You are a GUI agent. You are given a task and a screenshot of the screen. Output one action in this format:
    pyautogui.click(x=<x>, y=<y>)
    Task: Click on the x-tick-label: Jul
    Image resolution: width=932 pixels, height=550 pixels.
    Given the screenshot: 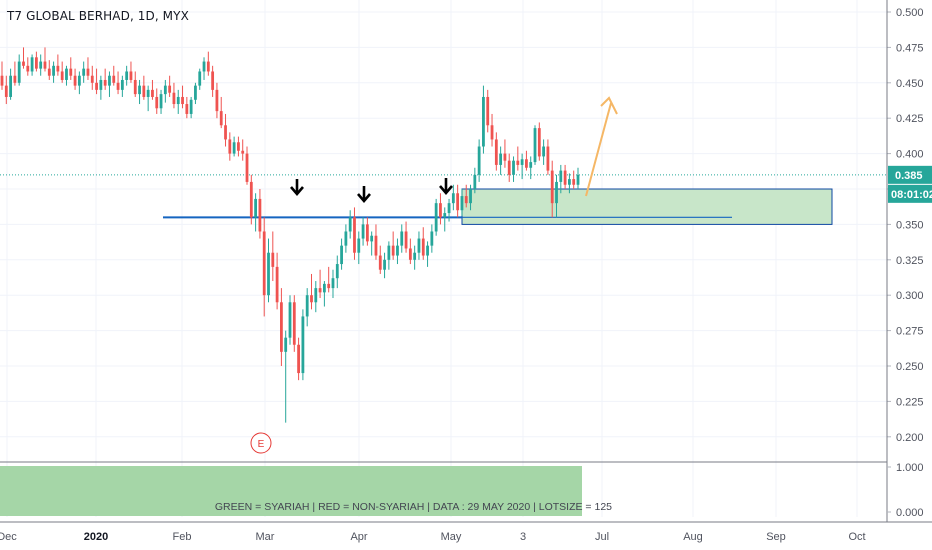 What is the action you would take?
    pyautogui.click(x=602, y=537)
    